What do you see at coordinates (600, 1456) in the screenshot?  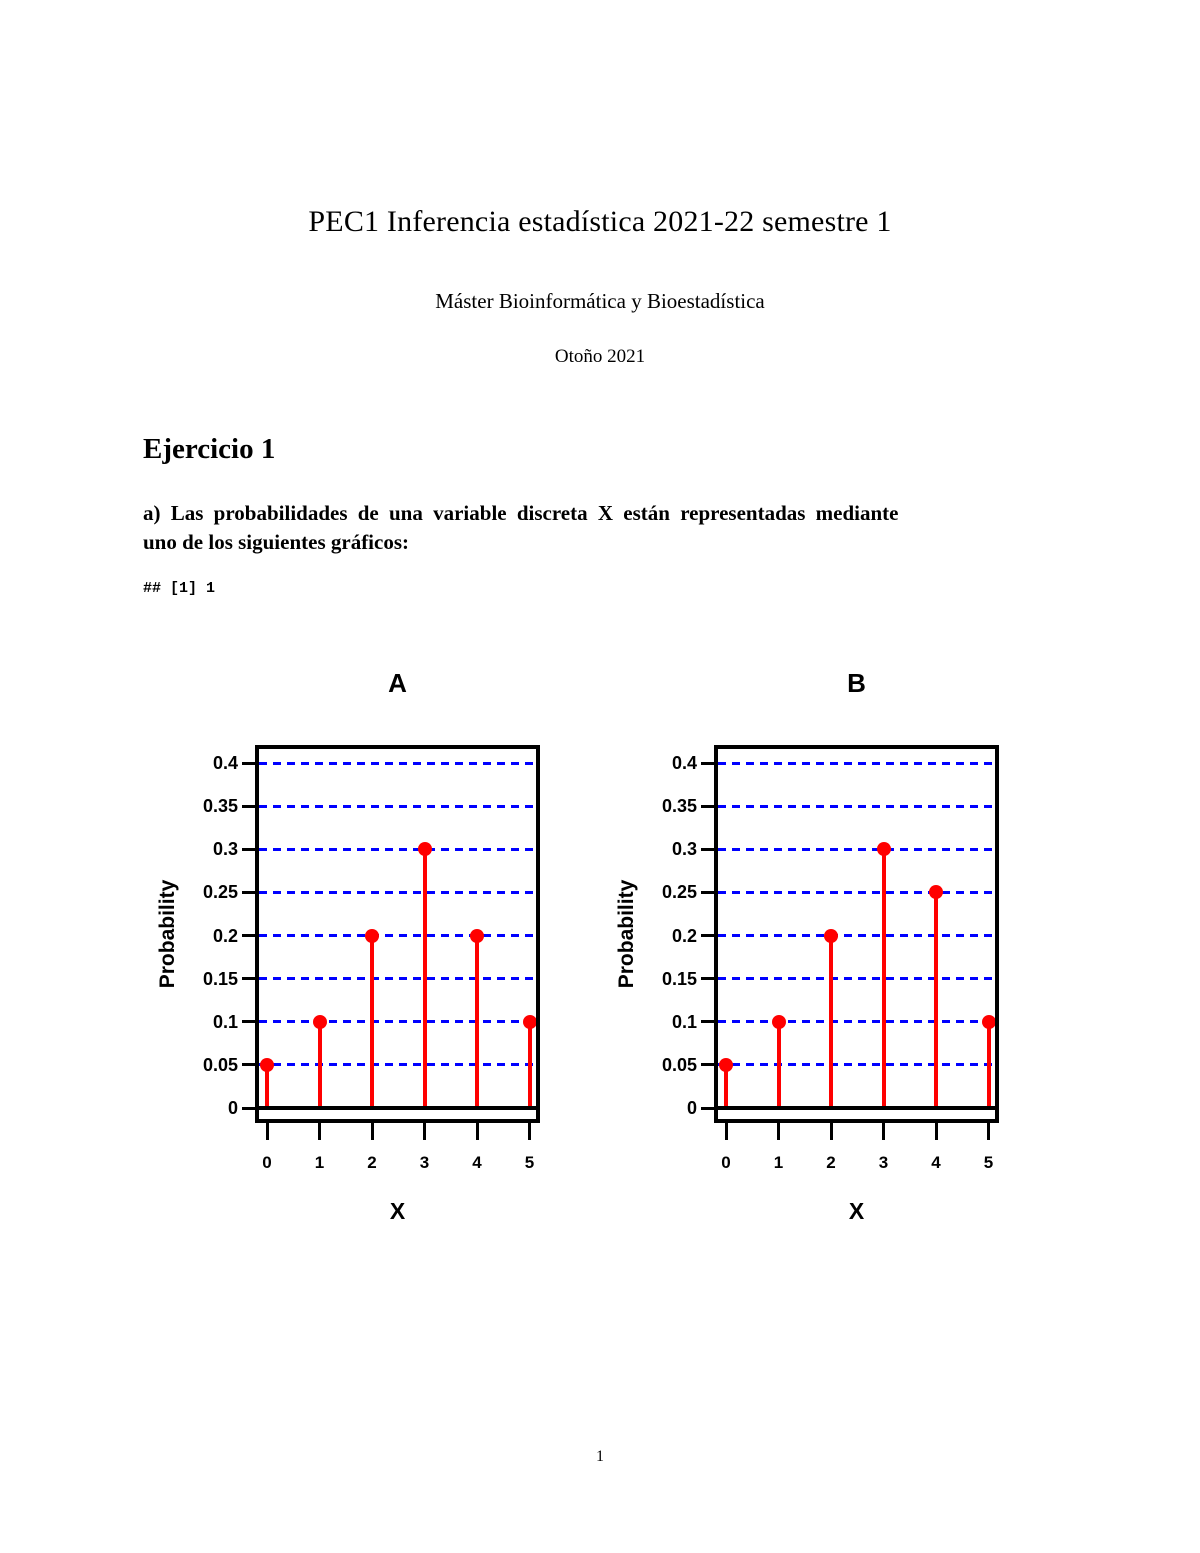 I see `page-number: 1` at bounding box center [600, 1456].